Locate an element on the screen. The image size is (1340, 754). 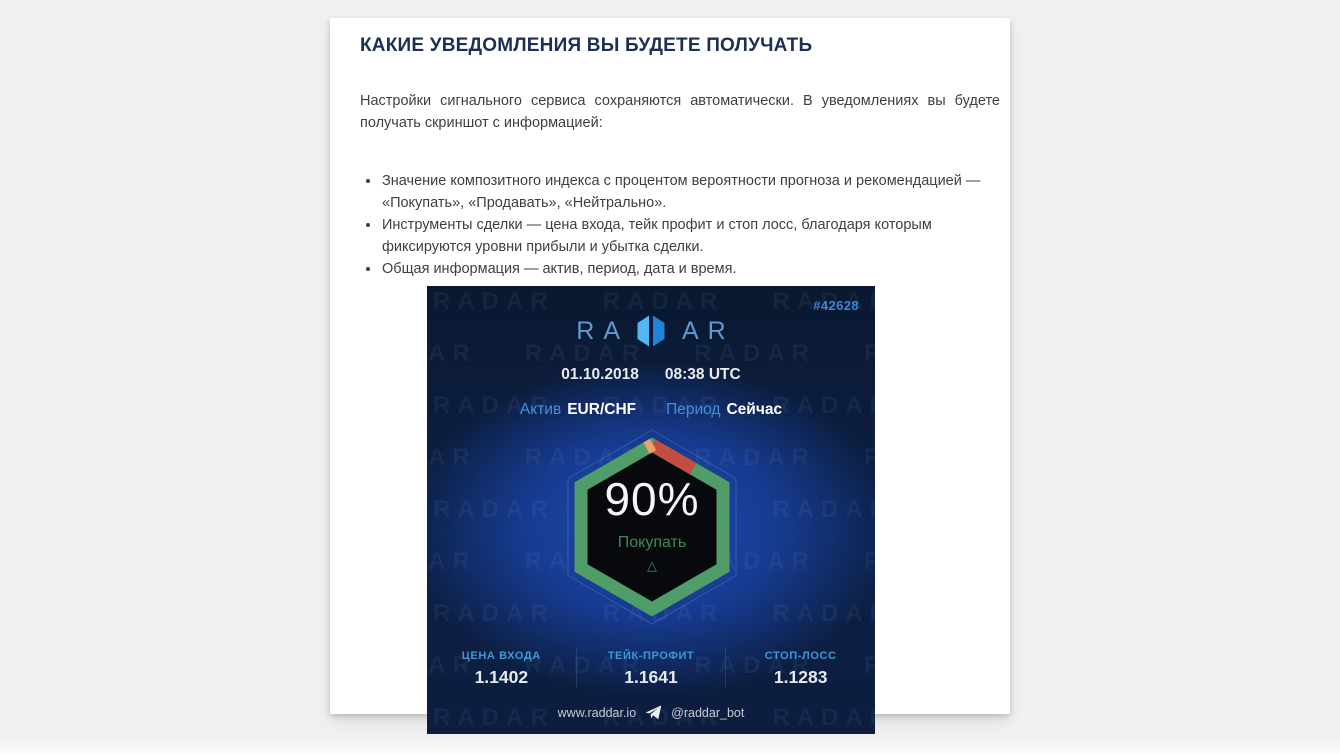
stat-value: 1.1641 is located at coordinates (651, 677).